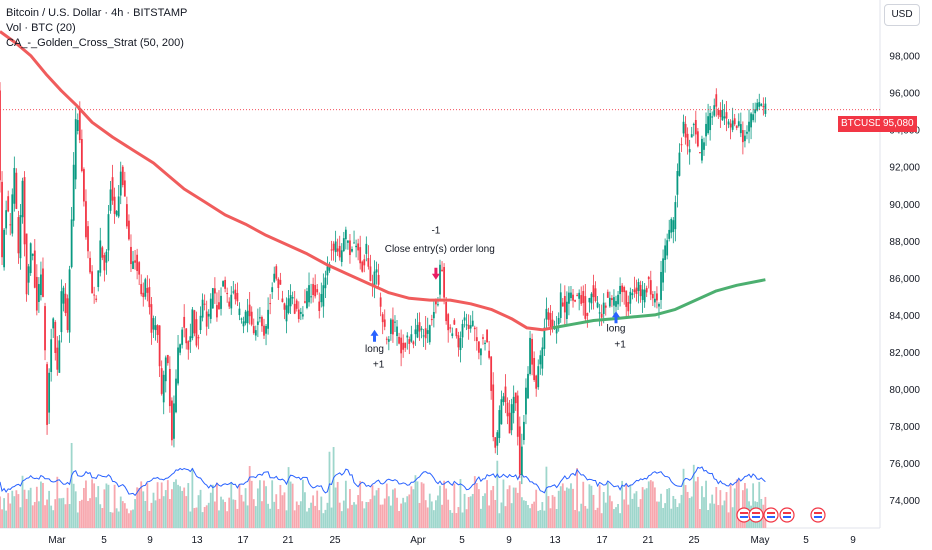 This screenshot has width=932, height=550. Describe the element at coordinates (760, 540) in the screenshot. I see `time-axis-tick: May` at that location.